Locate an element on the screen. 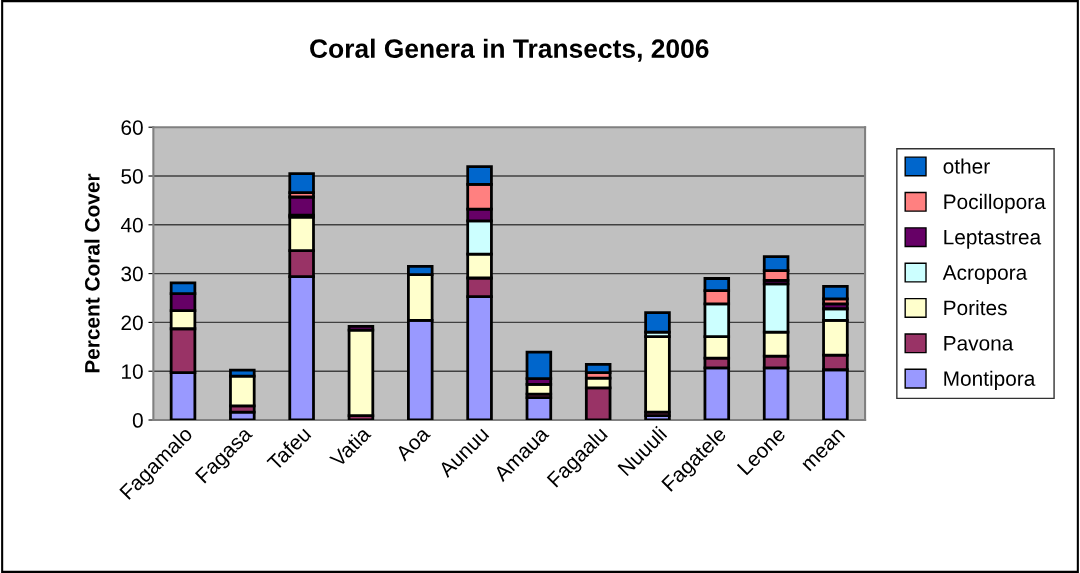 The image size is (1080, 573). y-tick-label: 40 is located at coordinates (131, 225).